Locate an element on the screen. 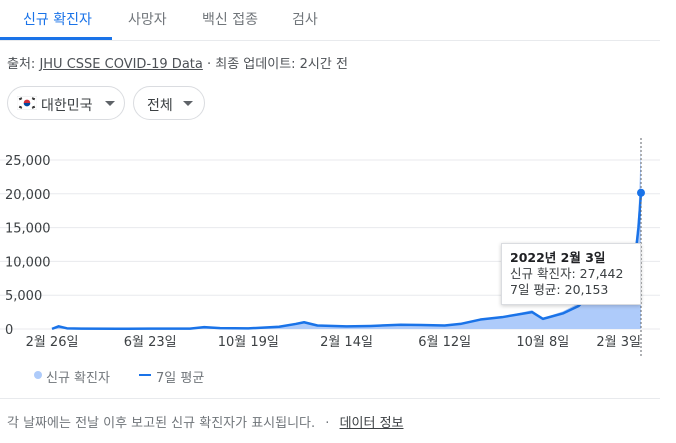 The image size is (676, 443). x-tick-label: 10월 19일 is located at coordinates (248, 342).